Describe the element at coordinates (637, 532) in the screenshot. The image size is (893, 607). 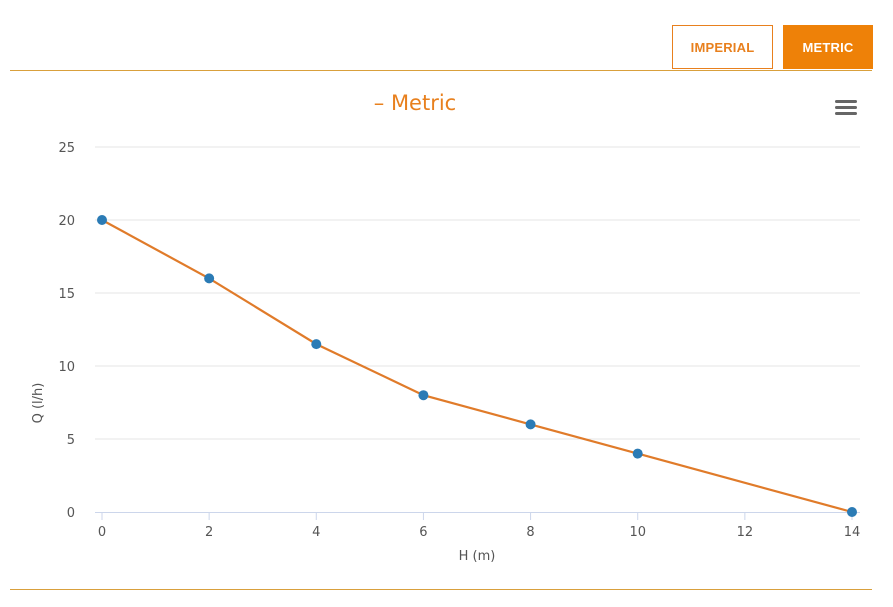
I see `x-tick-label: 10` at that location.